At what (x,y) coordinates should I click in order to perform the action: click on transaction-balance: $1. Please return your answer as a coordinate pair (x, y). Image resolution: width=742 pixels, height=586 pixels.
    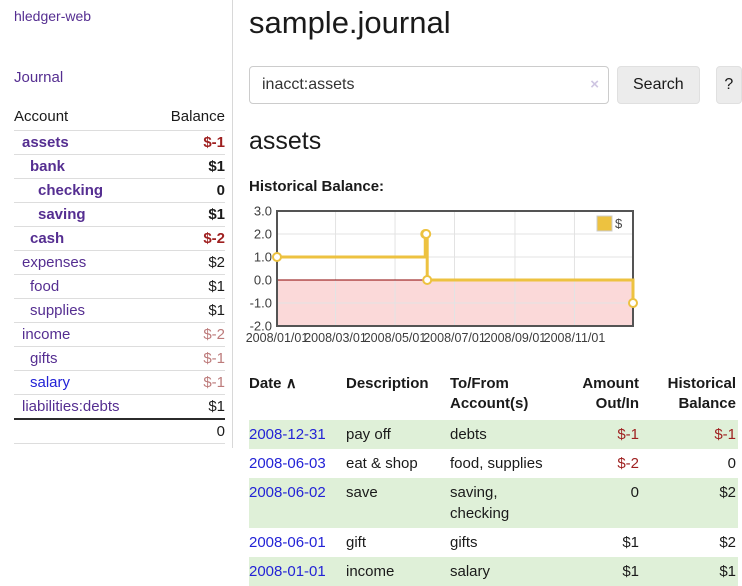
    Looking at the image, I should click on (727, 571).